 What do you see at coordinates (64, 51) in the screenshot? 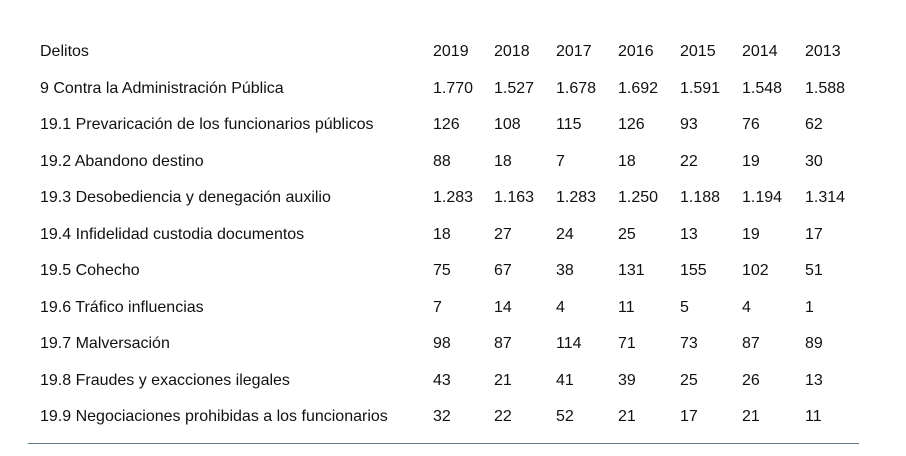
I see `header-label: Delitos` at bounding box center [64, 51].